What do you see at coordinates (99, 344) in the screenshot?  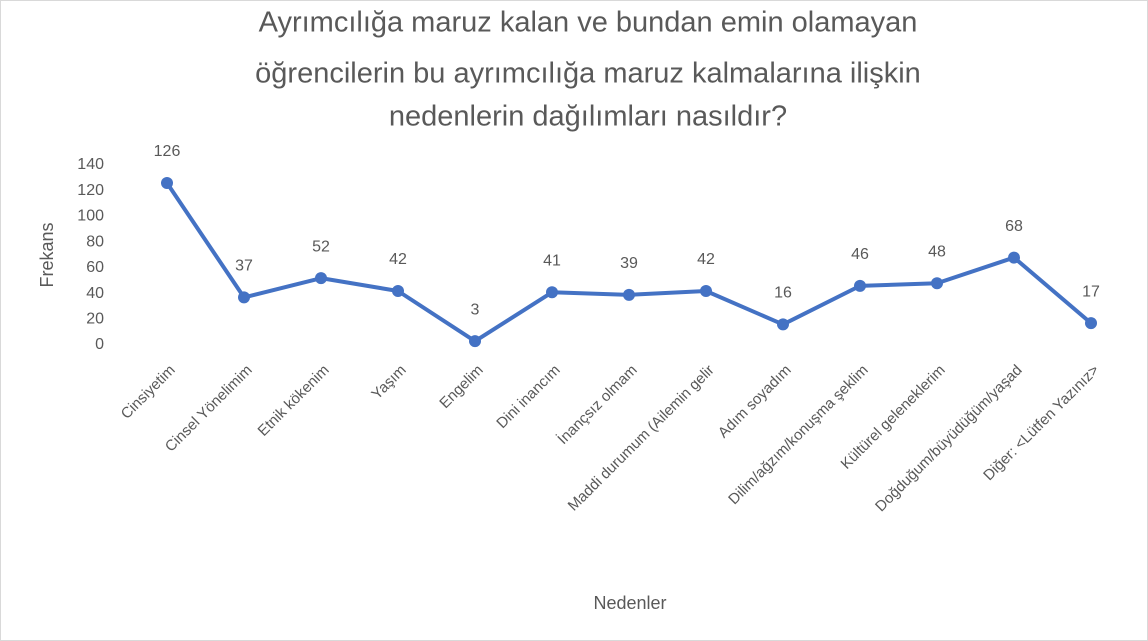 I see `y-tick-label: 0` at bounding box center [99, 344].